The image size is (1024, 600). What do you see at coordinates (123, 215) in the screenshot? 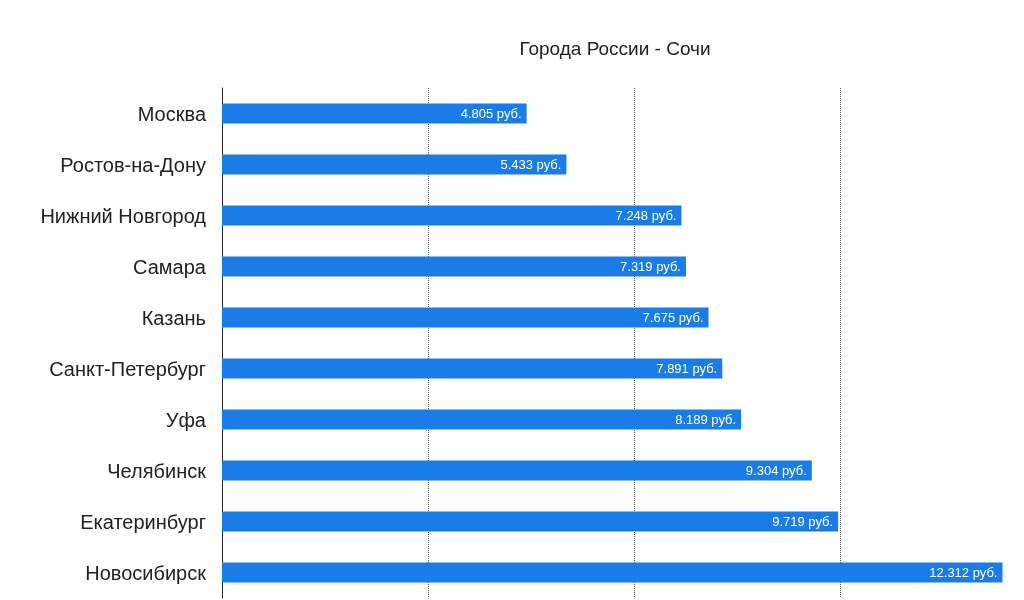
I see `y-tick-label: Нижний Новгород` at bounding box center [123, 215].